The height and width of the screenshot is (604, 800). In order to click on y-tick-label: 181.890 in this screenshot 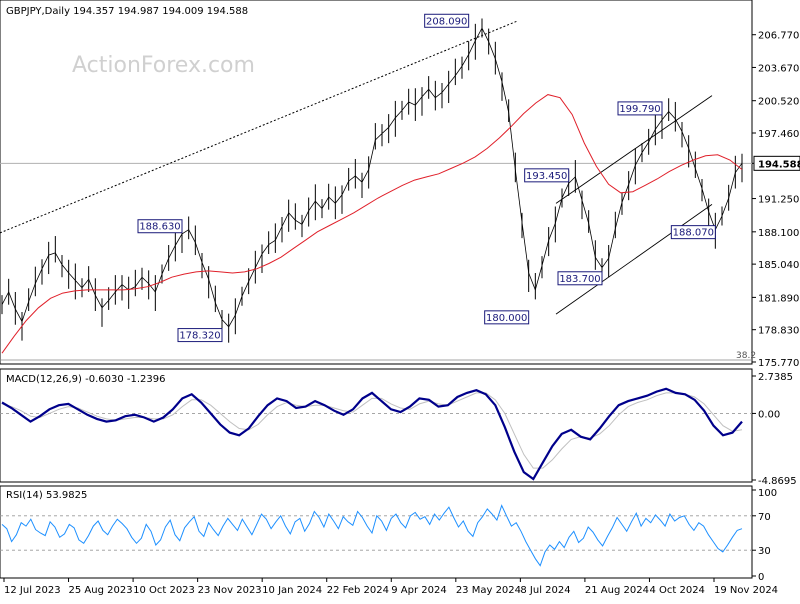, I will do `click(778, 298)`.